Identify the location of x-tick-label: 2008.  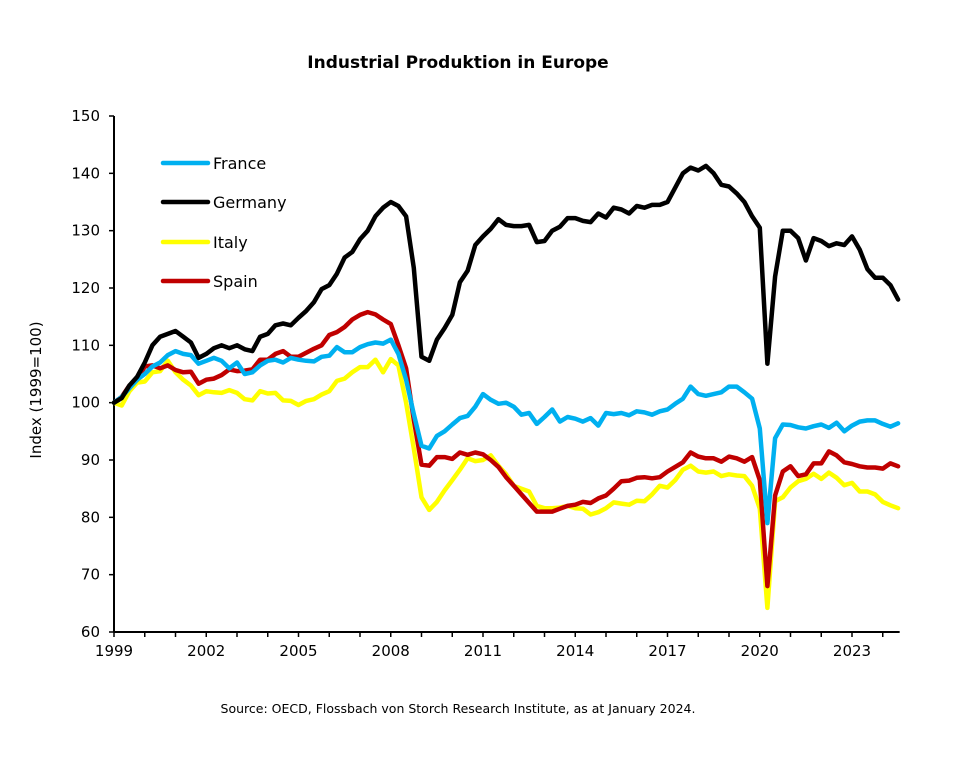
(391, 651).